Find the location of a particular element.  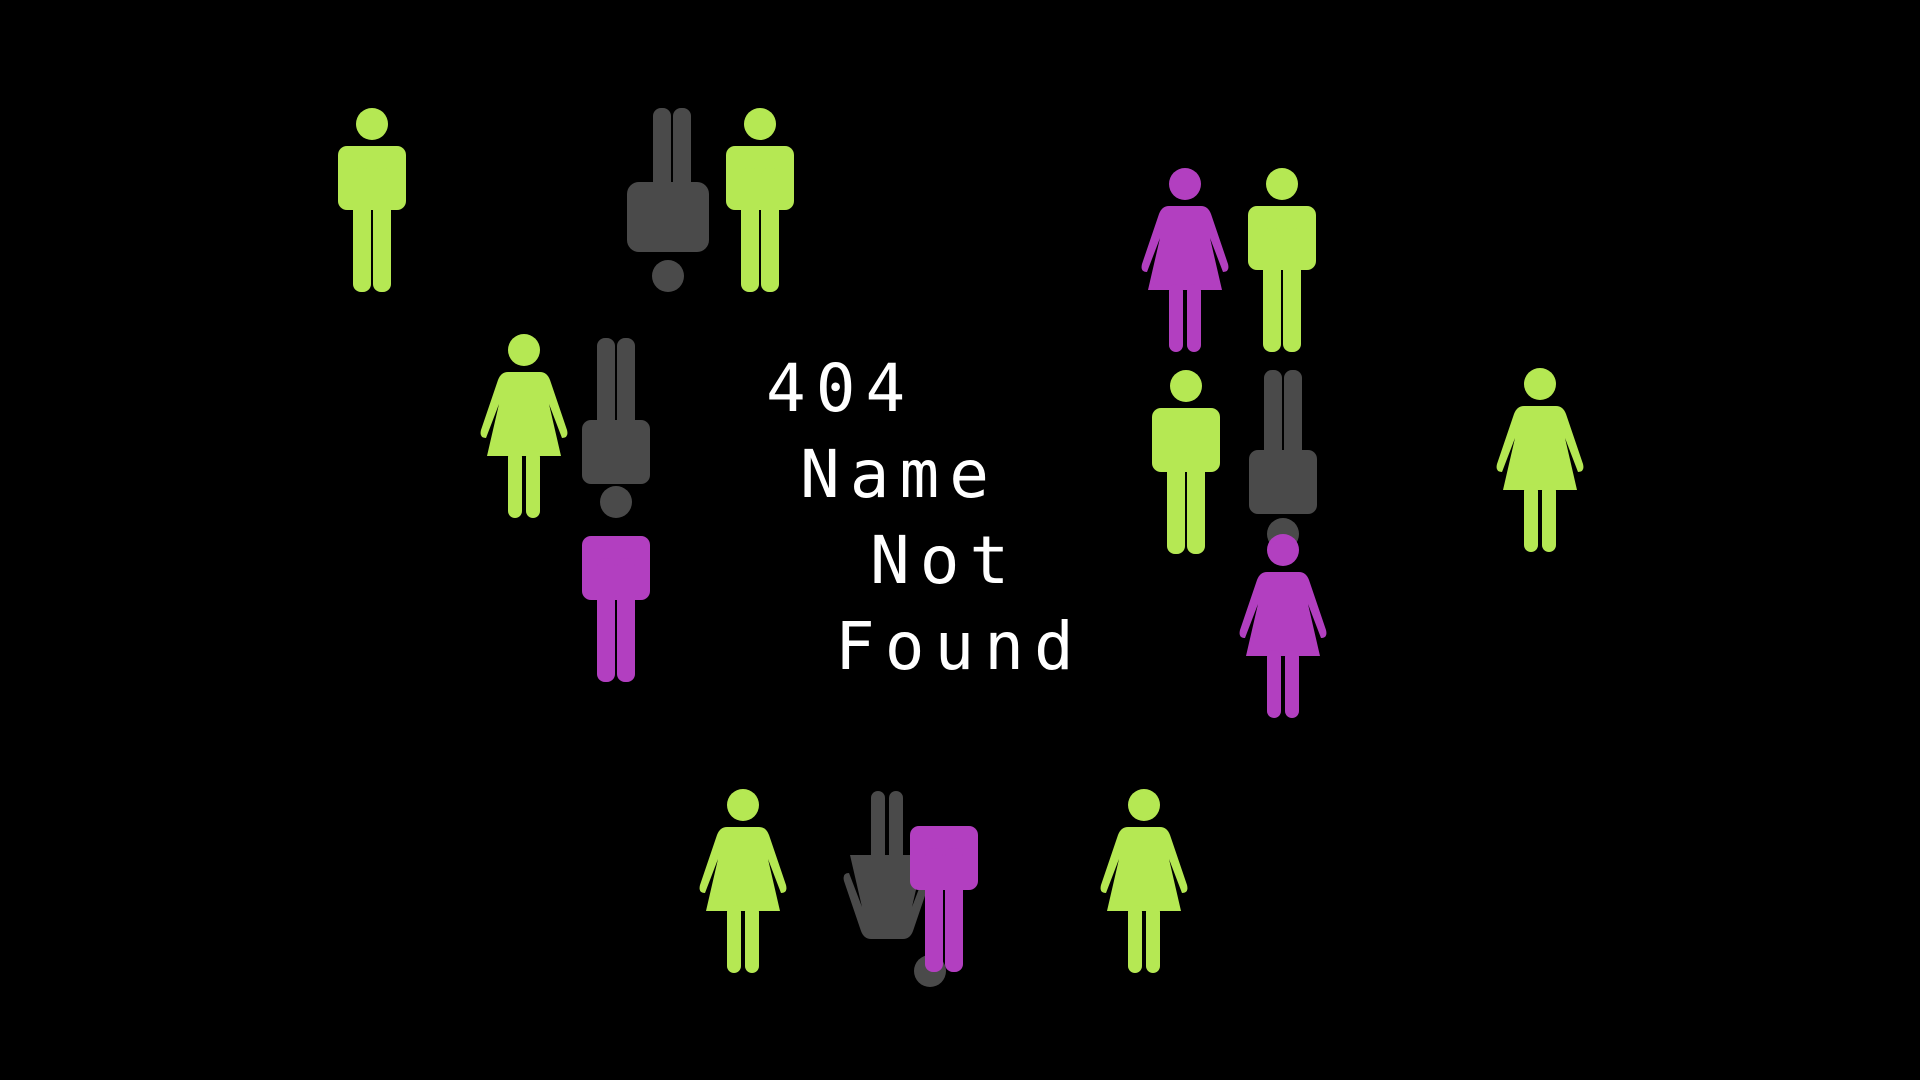

error-message-line-3: Found is located at coordinates (959, 646).